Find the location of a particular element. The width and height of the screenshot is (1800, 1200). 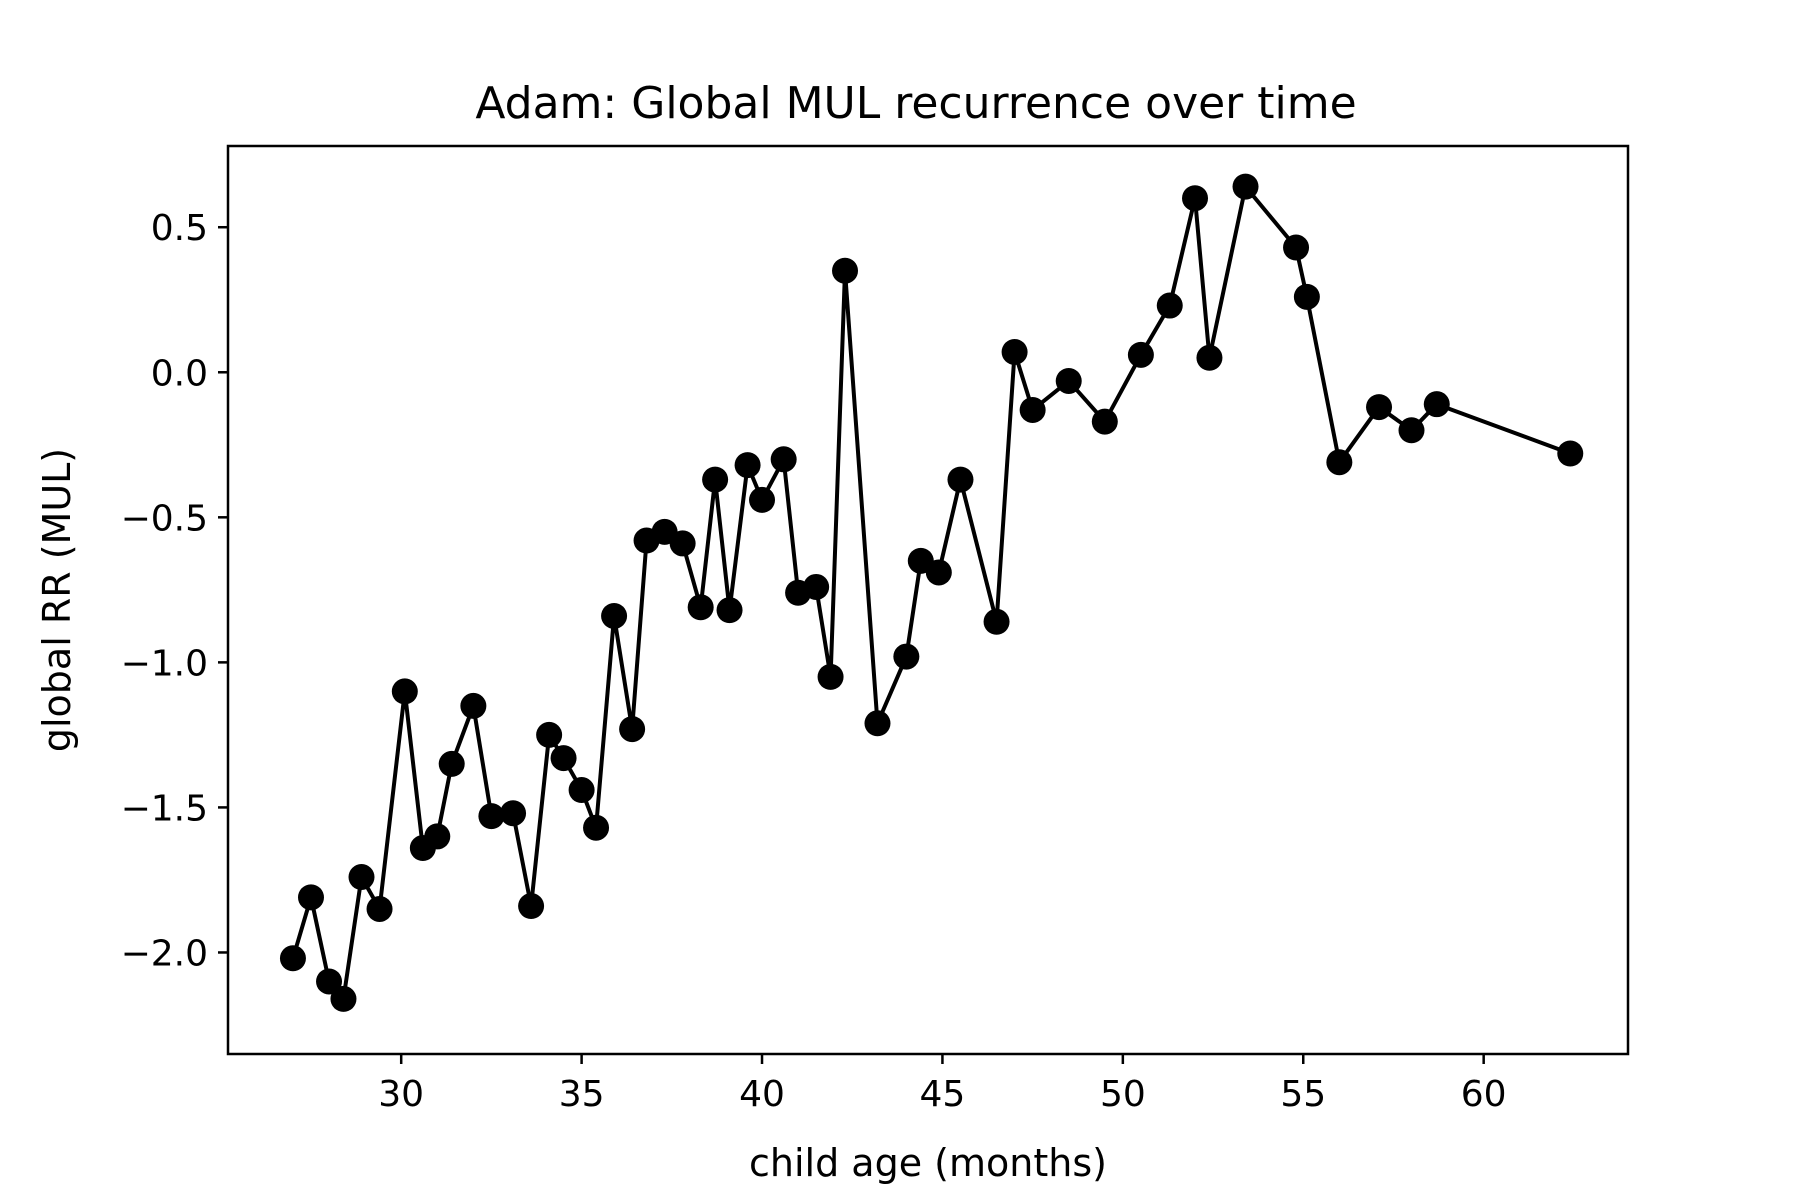

y-axis-ticks: 0.5 0.0 −0.5 −1.0 −1.5 −2.0 is located at coordinates (174, 591).